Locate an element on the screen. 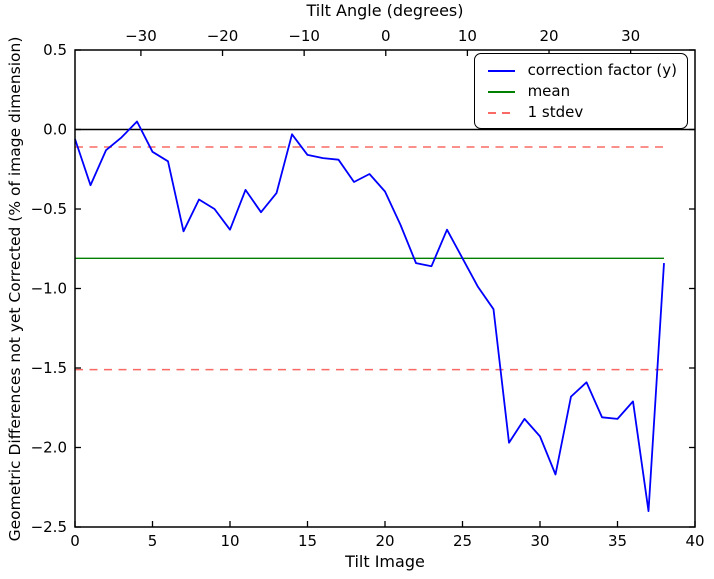  legend-item-mean: mean is located at coordinates (582, 91).